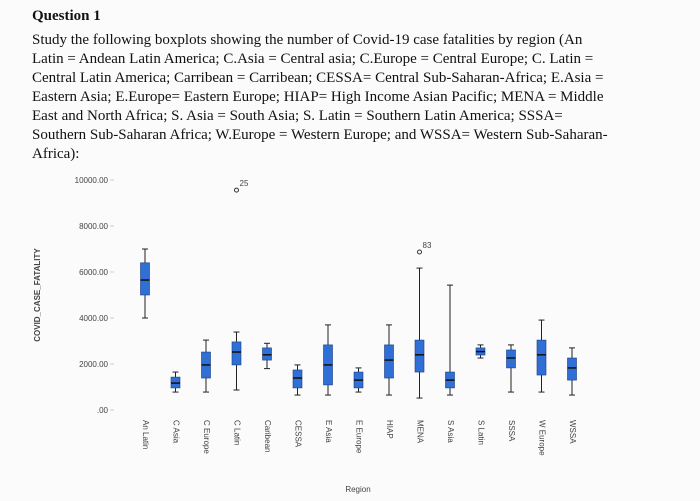 The image size is (700, 501). What do you see at coordinates (480, 432) in the screenshot?
I see `x-tick-label: S Latin` at bounding box center [480, 432].